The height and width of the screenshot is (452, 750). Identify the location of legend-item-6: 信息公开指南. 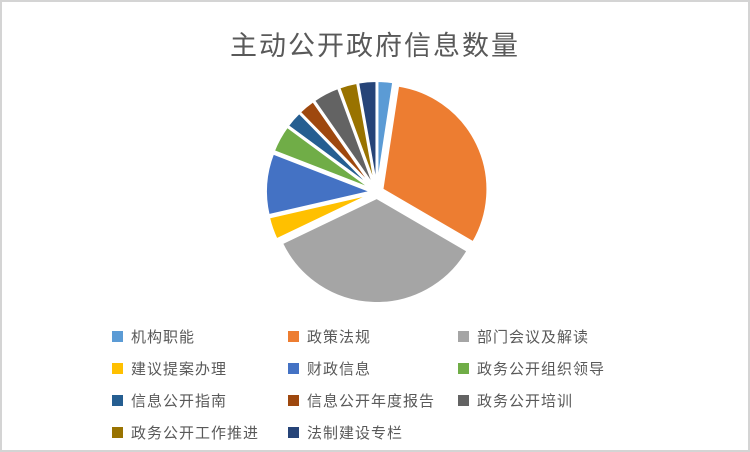
(200, 400).